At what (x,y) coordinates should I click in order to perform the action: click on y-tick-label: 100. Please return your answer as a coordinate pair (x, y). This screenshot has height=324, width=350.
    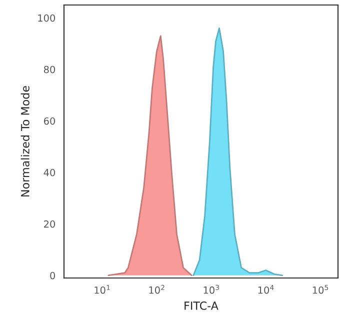
    Looking at the image, I should click on (47, 18).